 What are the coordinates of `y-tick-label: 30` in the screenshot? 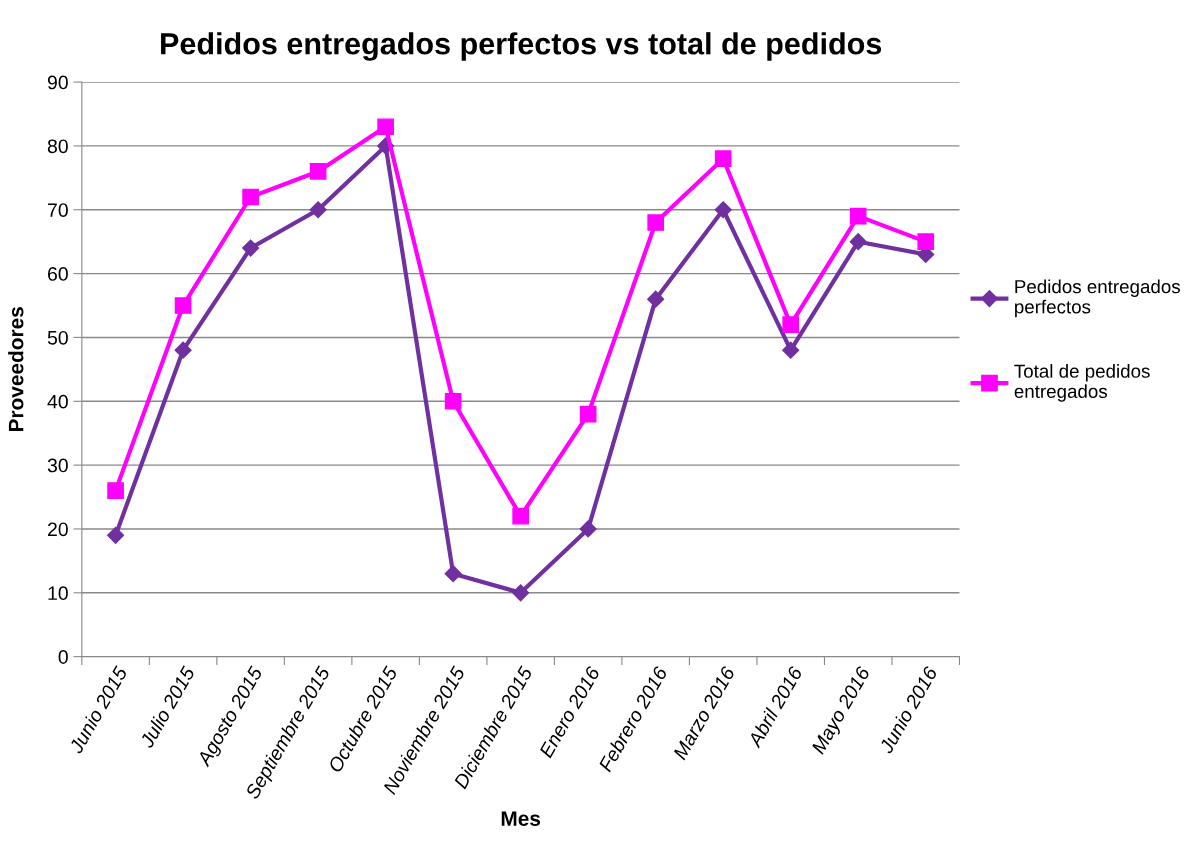 It's located at (57, 465).